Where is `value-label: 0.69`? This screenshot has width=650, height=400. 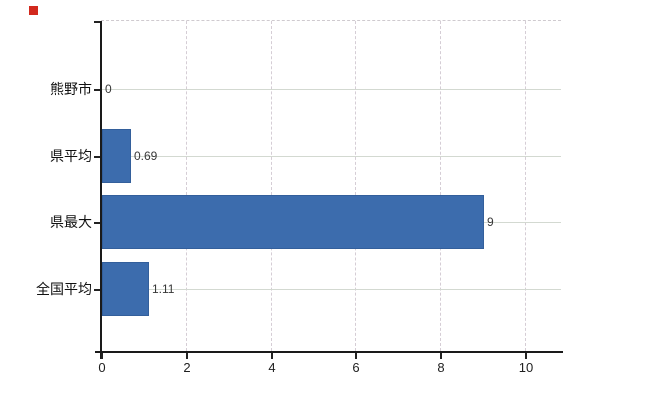 value-label: 0.69 is located at coordinates (146, 156).